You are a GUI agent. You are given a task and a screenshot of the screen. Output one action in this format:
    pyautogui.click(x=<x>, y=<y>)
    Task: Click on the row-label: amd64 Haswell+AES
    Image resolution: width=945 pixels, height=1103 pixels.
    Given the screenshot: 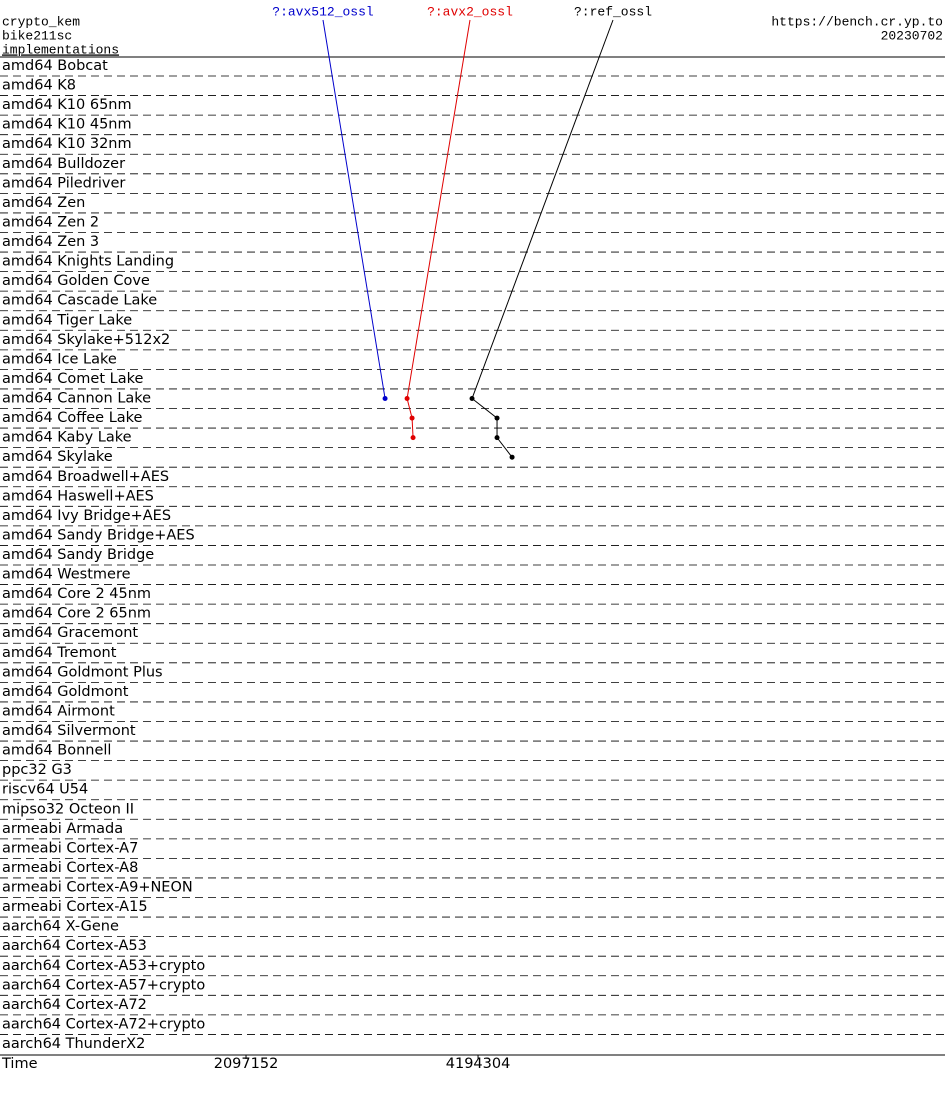 What is the action you would take?
    pyautogui.click(x=78, y=496)
    